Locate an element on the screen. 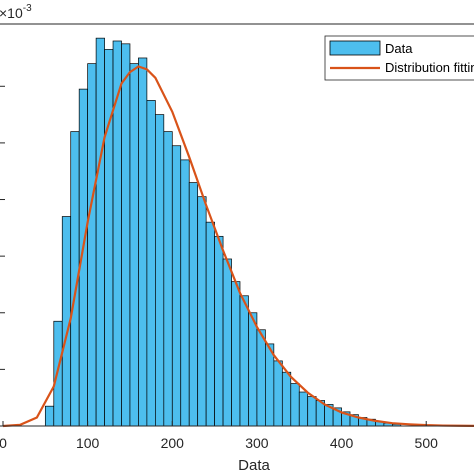 The width and height of the screenshot is (474, 474). x-tick-label: 400 is located at coordinates (342, 443).